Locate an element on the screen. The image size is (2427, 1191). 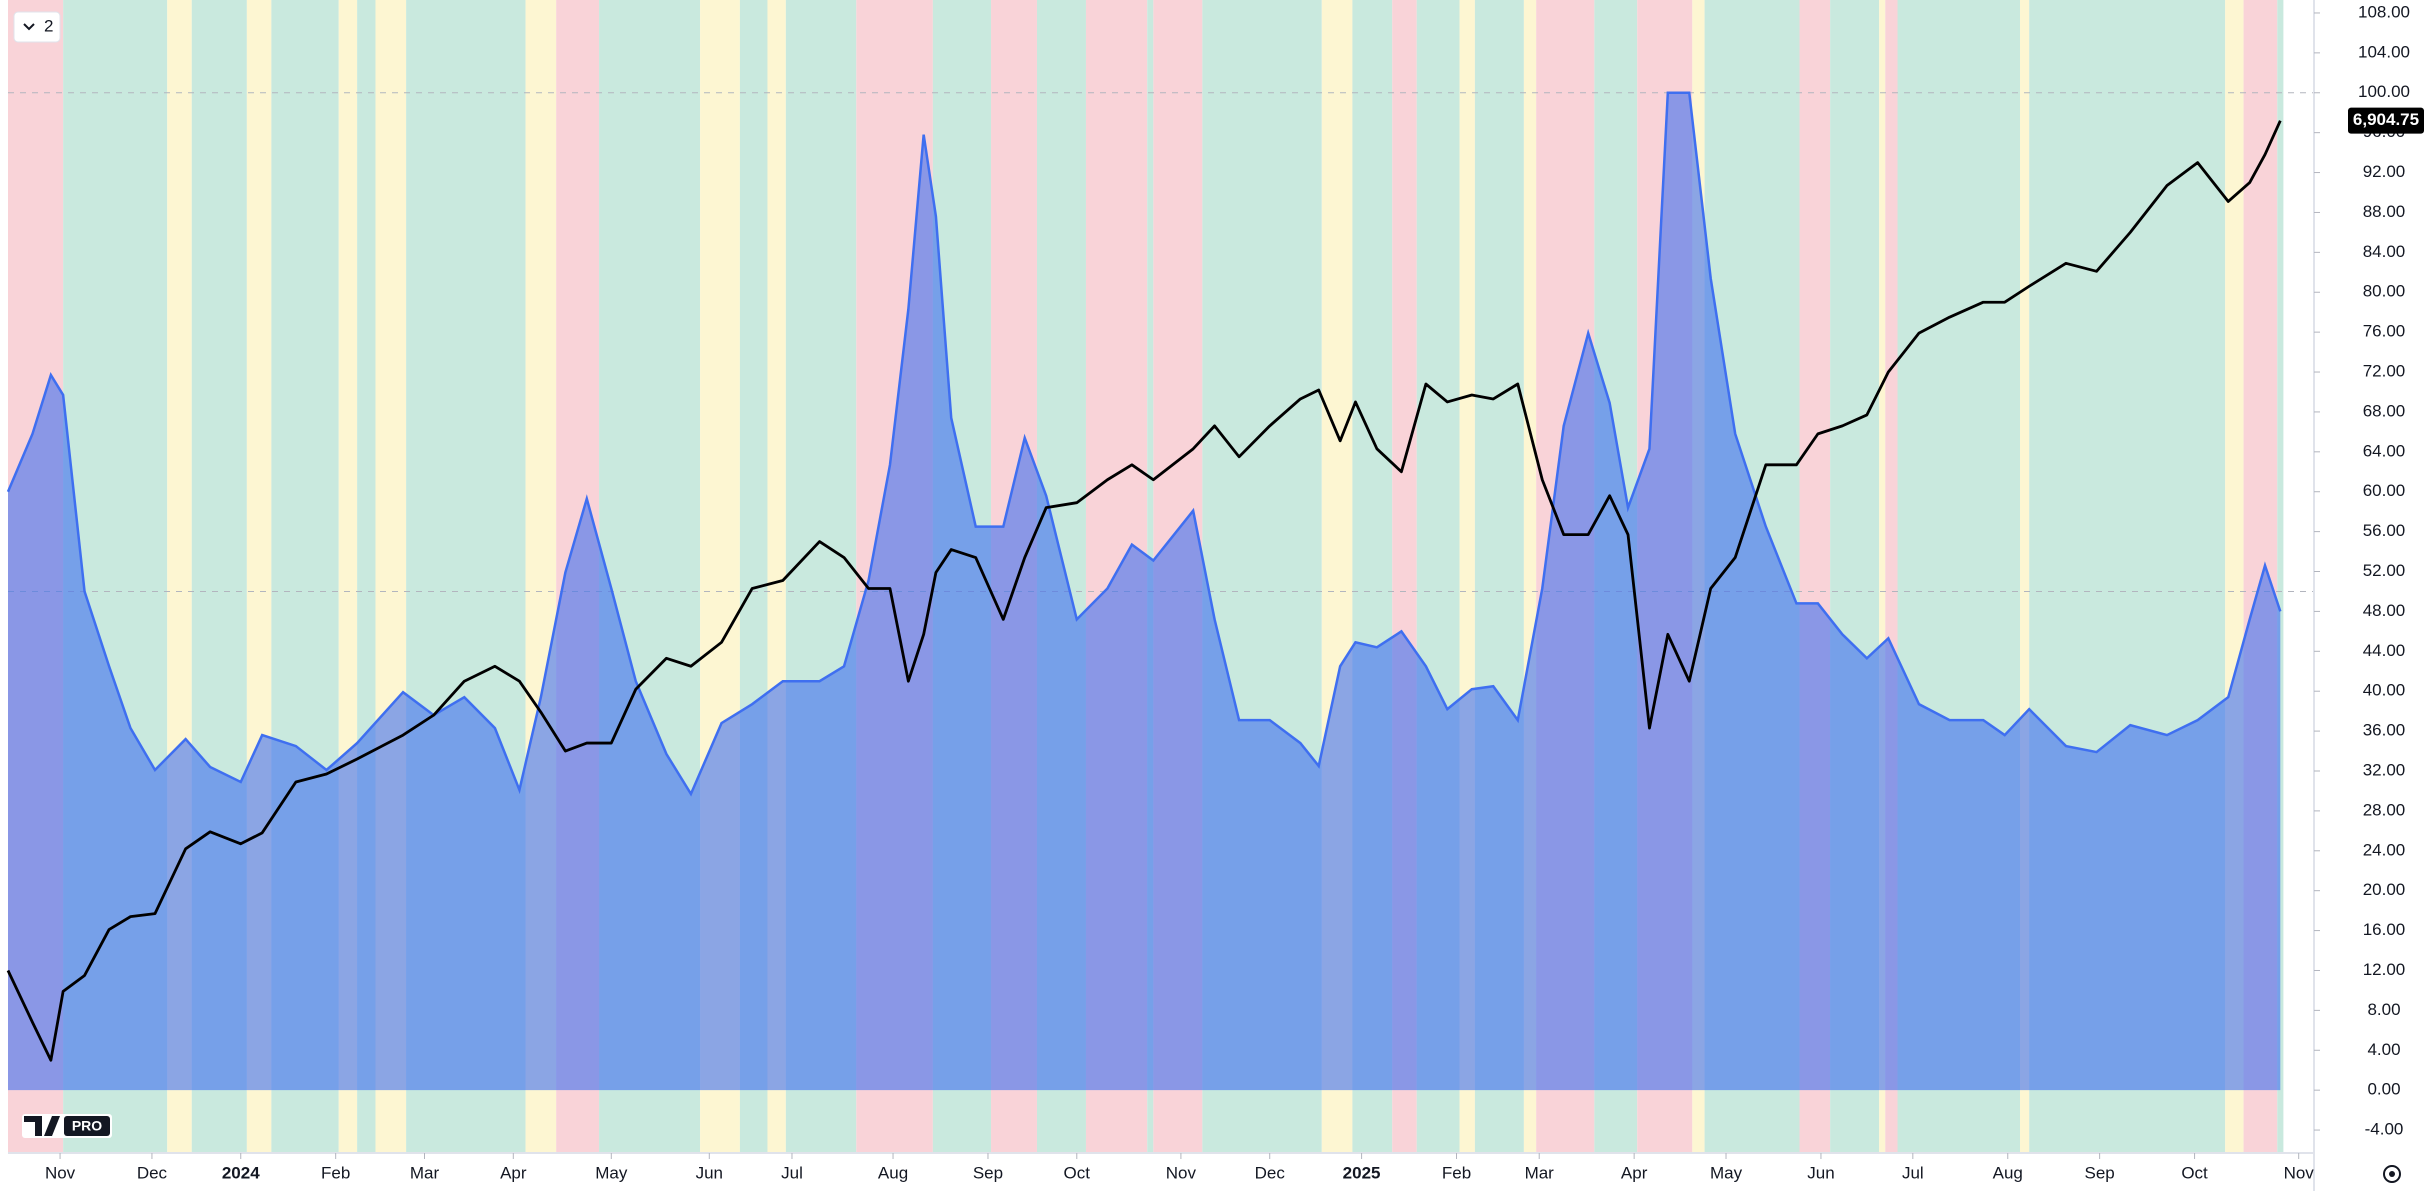
y-tick-label: 64.00 is located at coordinates (2384, 450).